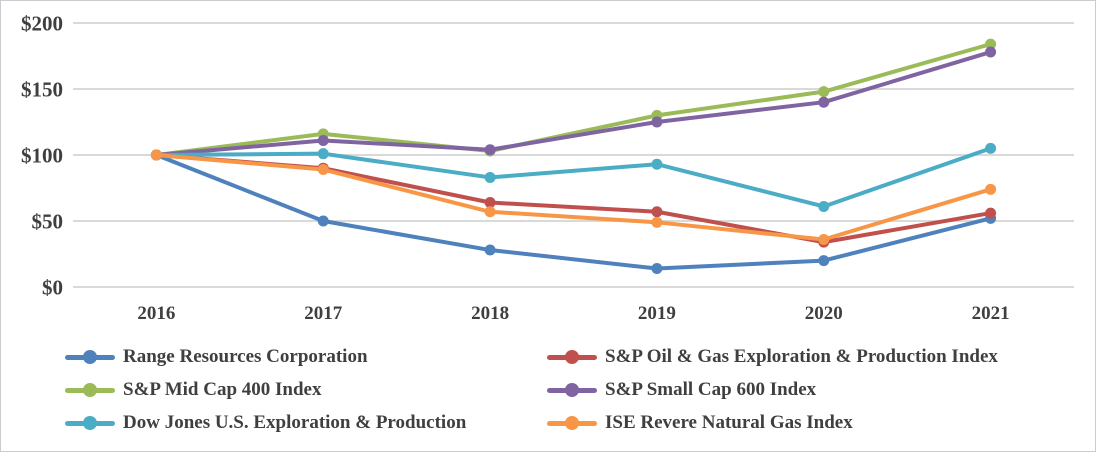 This screenshot has height=452, width=1096. I want to click on x-axis-tick-label: 2020, so click(824, 313).